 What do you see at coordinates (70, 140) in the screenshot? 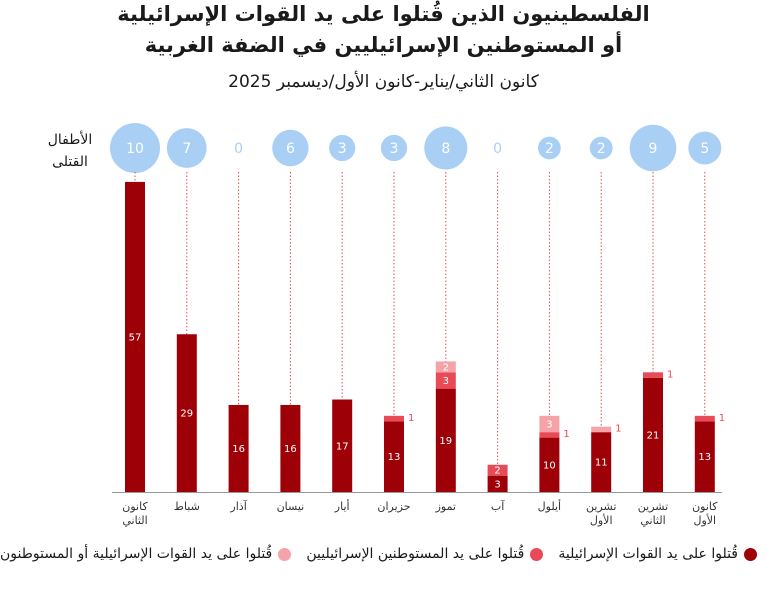
I see `children-label: الأطفال` at bounding box center [70, 140].